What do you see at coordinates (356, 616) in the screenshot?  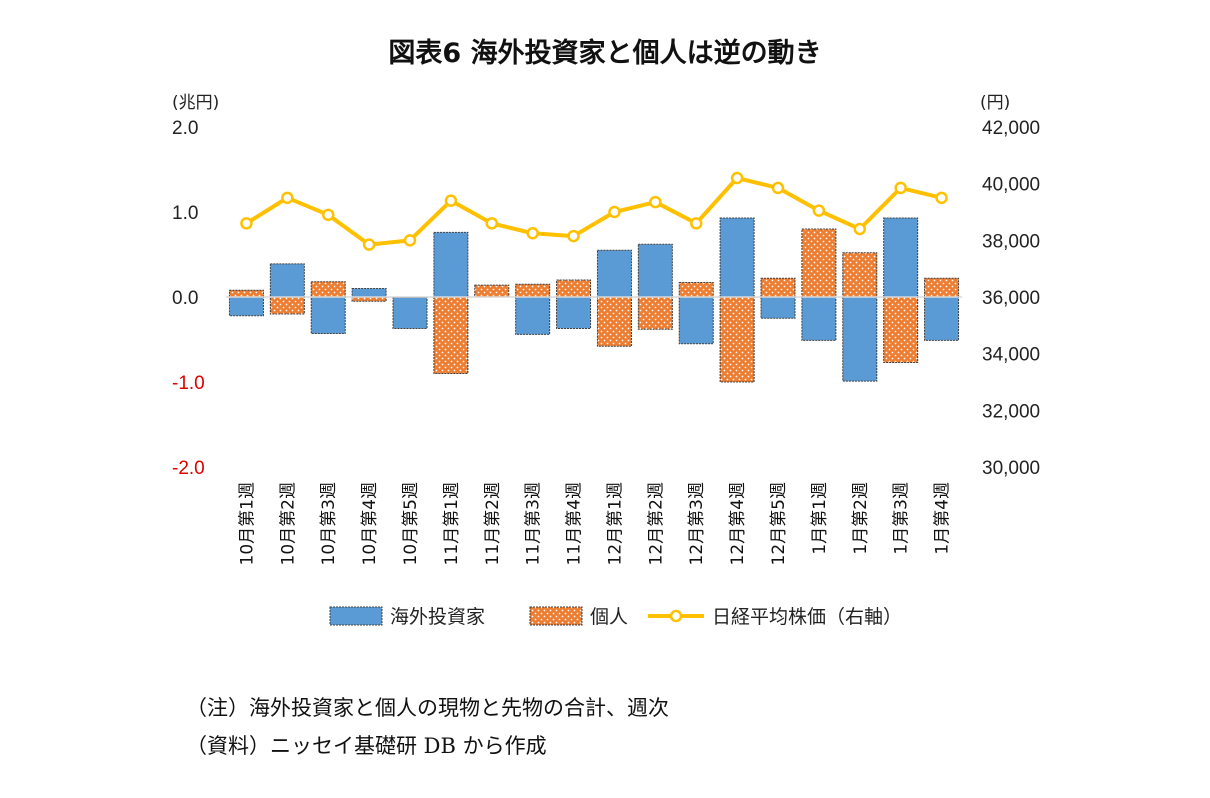 I see `legend-swatch-foreign` at bounding box center [356, 616].